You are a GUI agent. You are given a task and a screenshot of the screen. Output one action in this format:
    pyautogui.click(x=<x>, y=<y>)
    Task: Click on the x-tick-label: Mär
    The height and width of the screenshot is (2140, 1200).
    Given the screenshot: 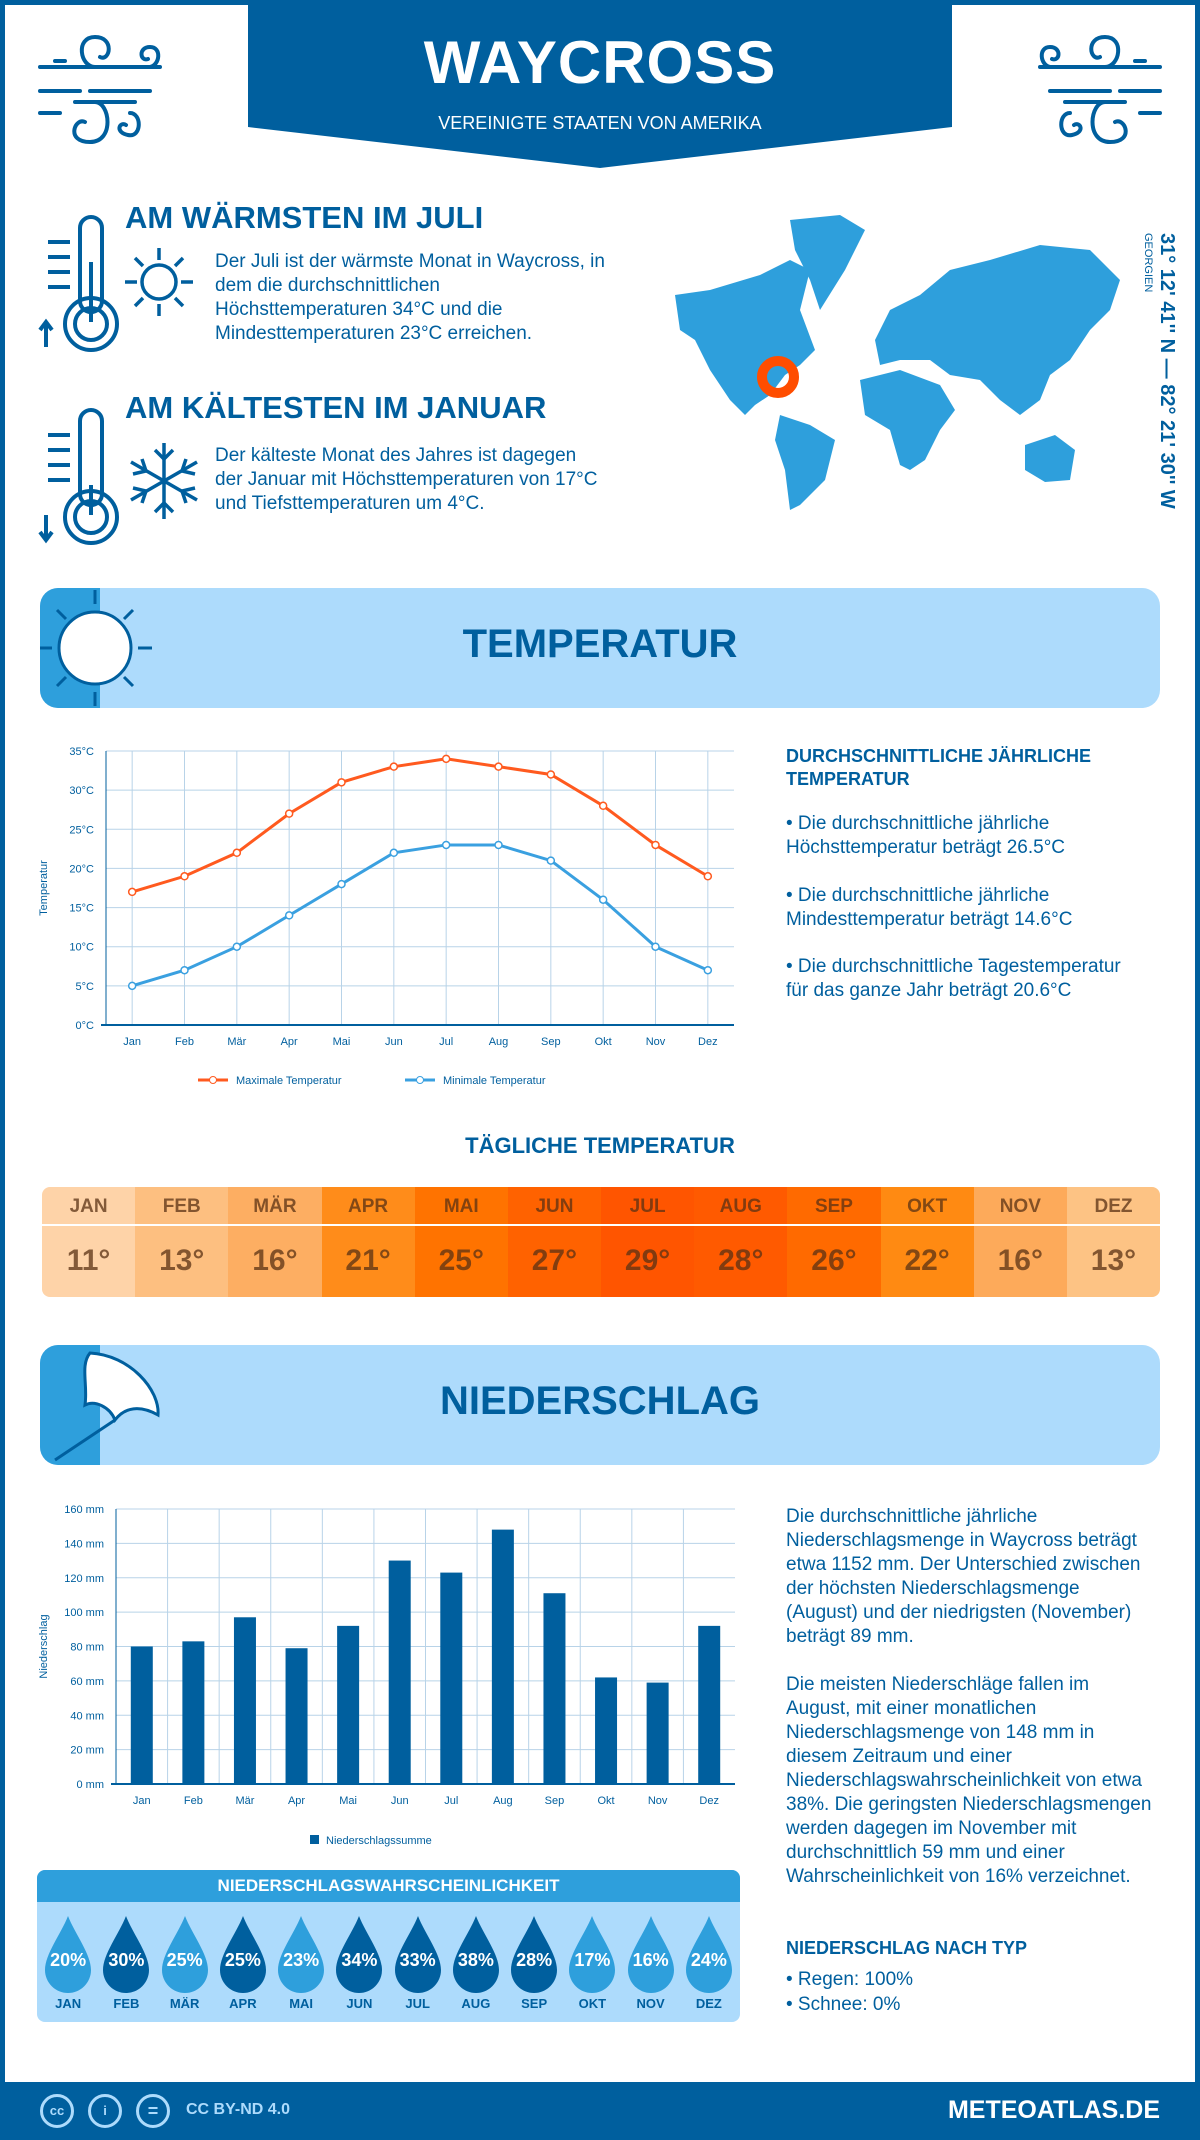 What is the action you would take?
    pyautogui.click(x=244, y=1801)
    